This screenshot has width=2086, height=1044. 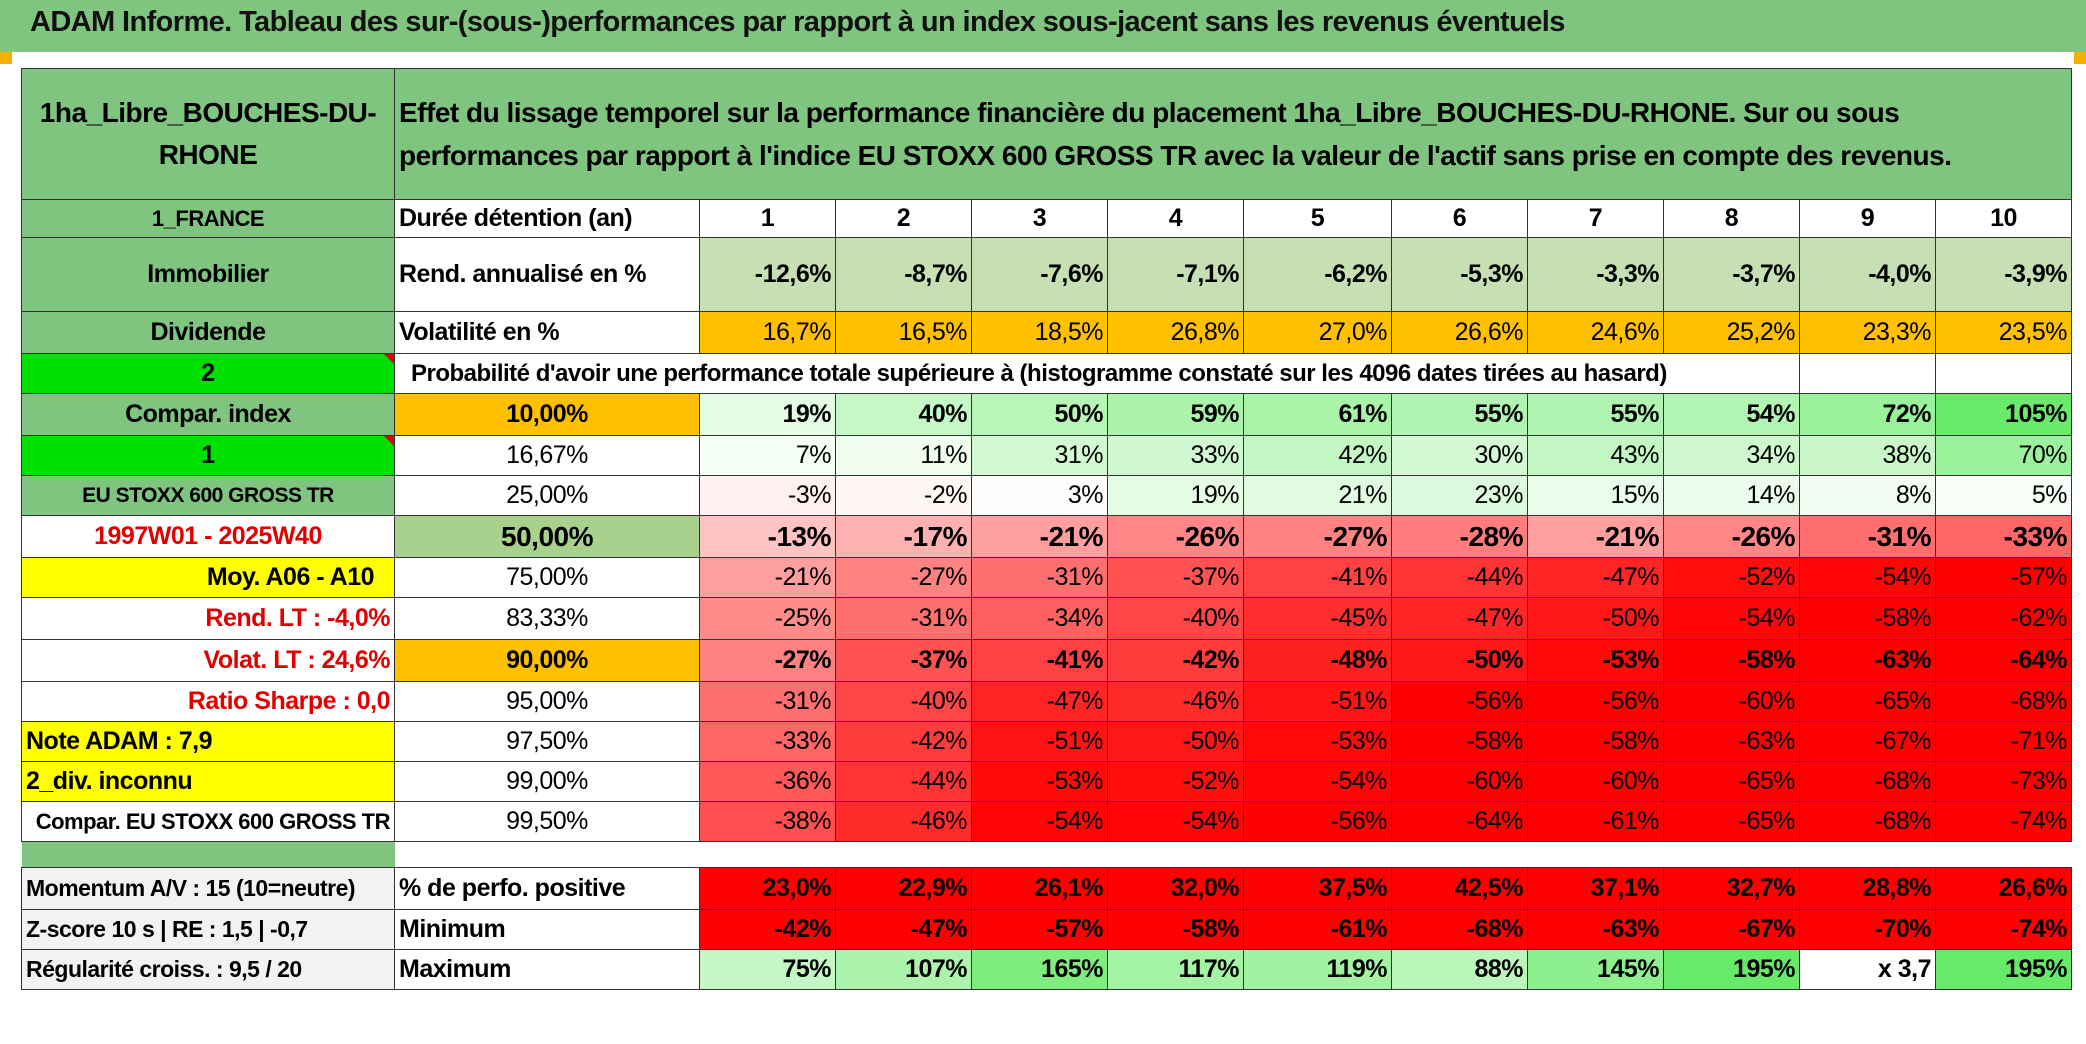 I want to click on quantile-value: -38%, so click(x=767, y=821).